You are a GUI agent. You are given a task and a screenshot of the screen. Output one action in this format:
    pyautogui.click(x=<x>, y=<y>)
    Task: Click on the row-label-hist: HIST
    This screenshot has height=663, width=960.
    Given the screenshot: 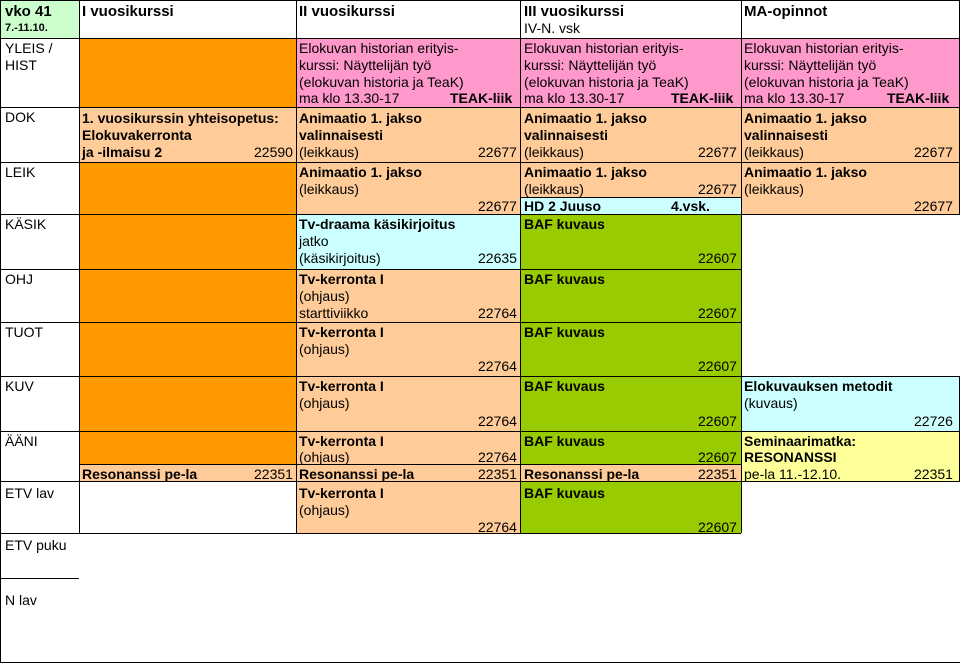 What is the action you would take?
    pyautogui.click(x=21, y=65)
    